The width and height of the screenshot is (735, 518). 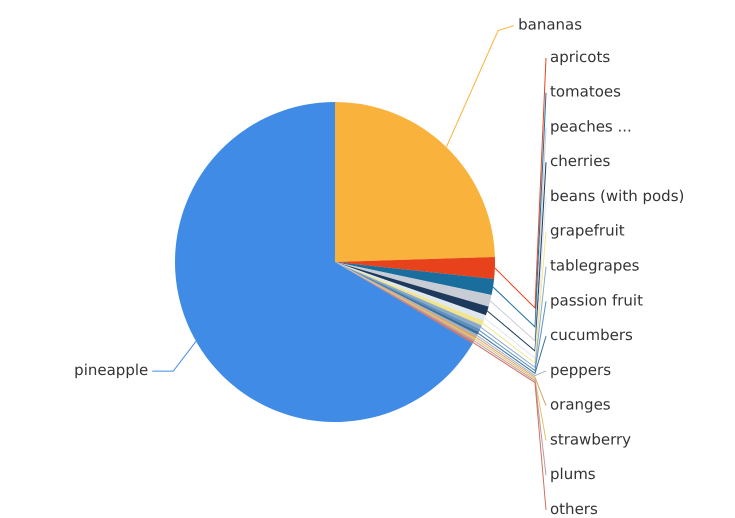 What do you see at coordinates (597, 300) in the screenshot?
I see `slice-label: passion fruit` at bounding box center [597, 300].